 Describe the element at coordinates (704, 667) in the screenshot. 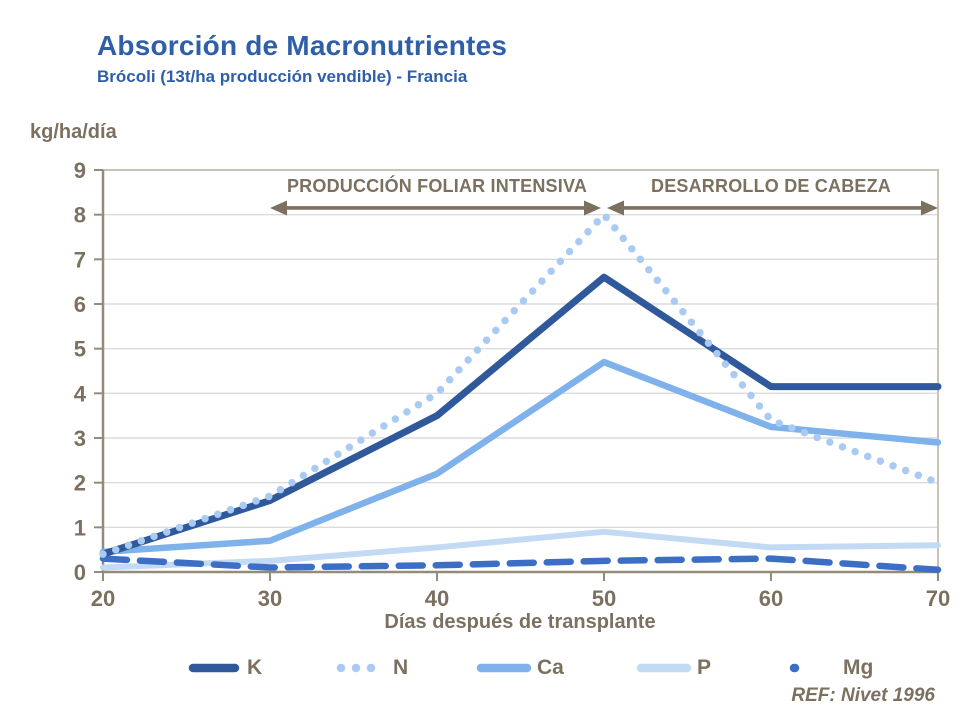

I see `legend-label: P` at that location.